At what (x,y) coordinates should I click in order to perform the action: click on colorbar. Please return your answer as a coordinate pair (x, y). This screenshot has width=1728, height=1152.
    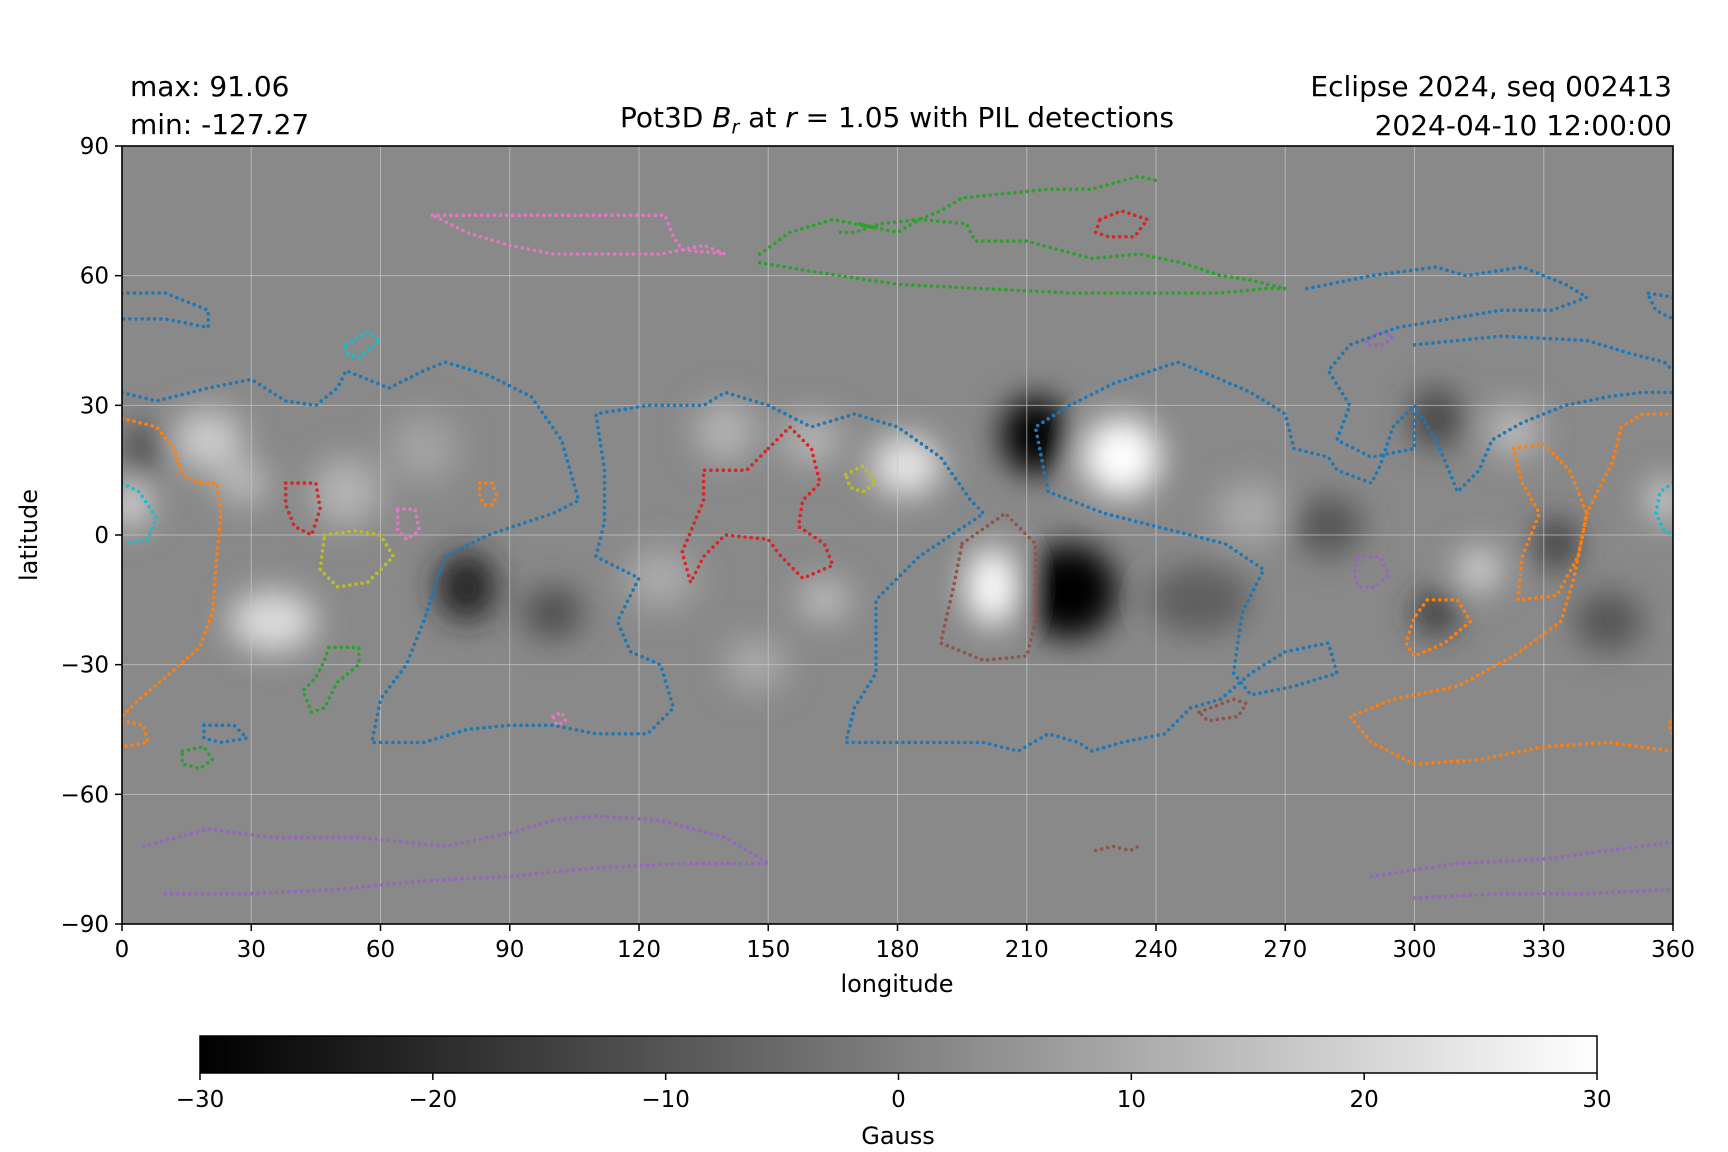
    Looking at the image, I should click on (898, 1054).